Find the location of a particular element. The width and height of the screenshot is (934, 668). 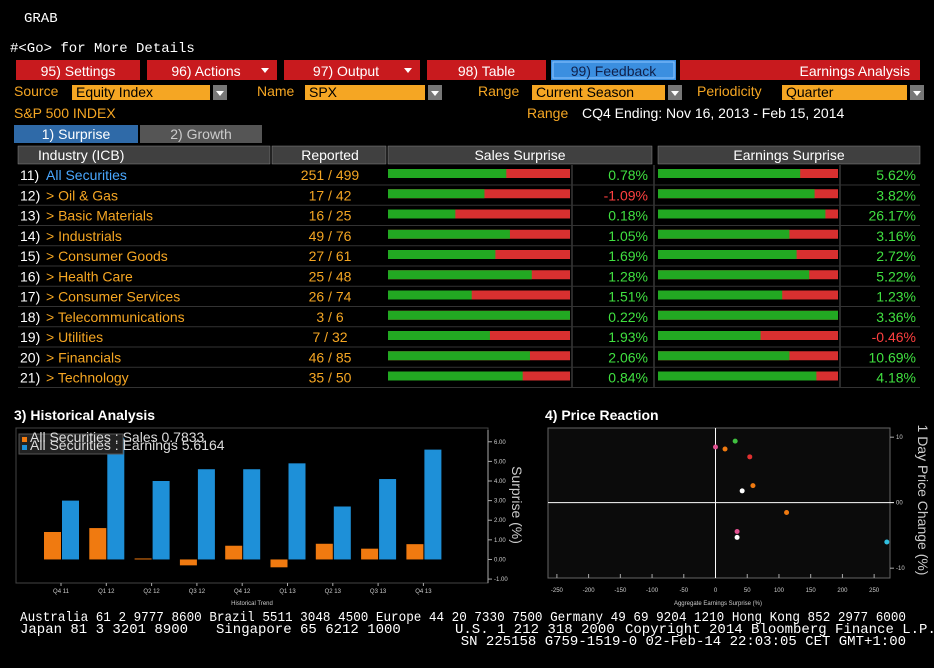

sales-surprise: 0.78% is located at coordinates (628, 175).